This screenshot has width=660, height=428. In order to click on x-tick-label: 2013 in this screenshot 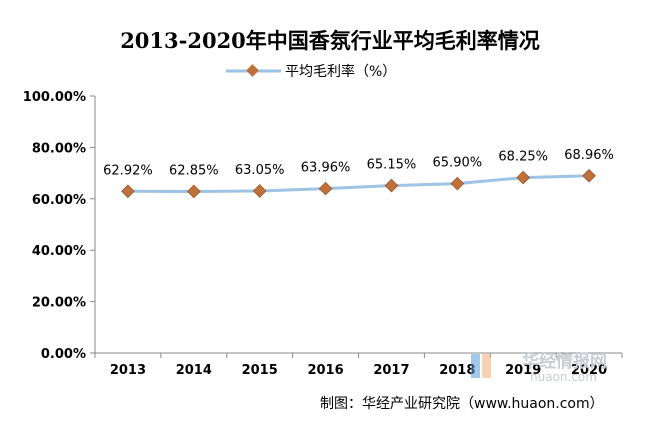, I will do `click(128, 370)`.